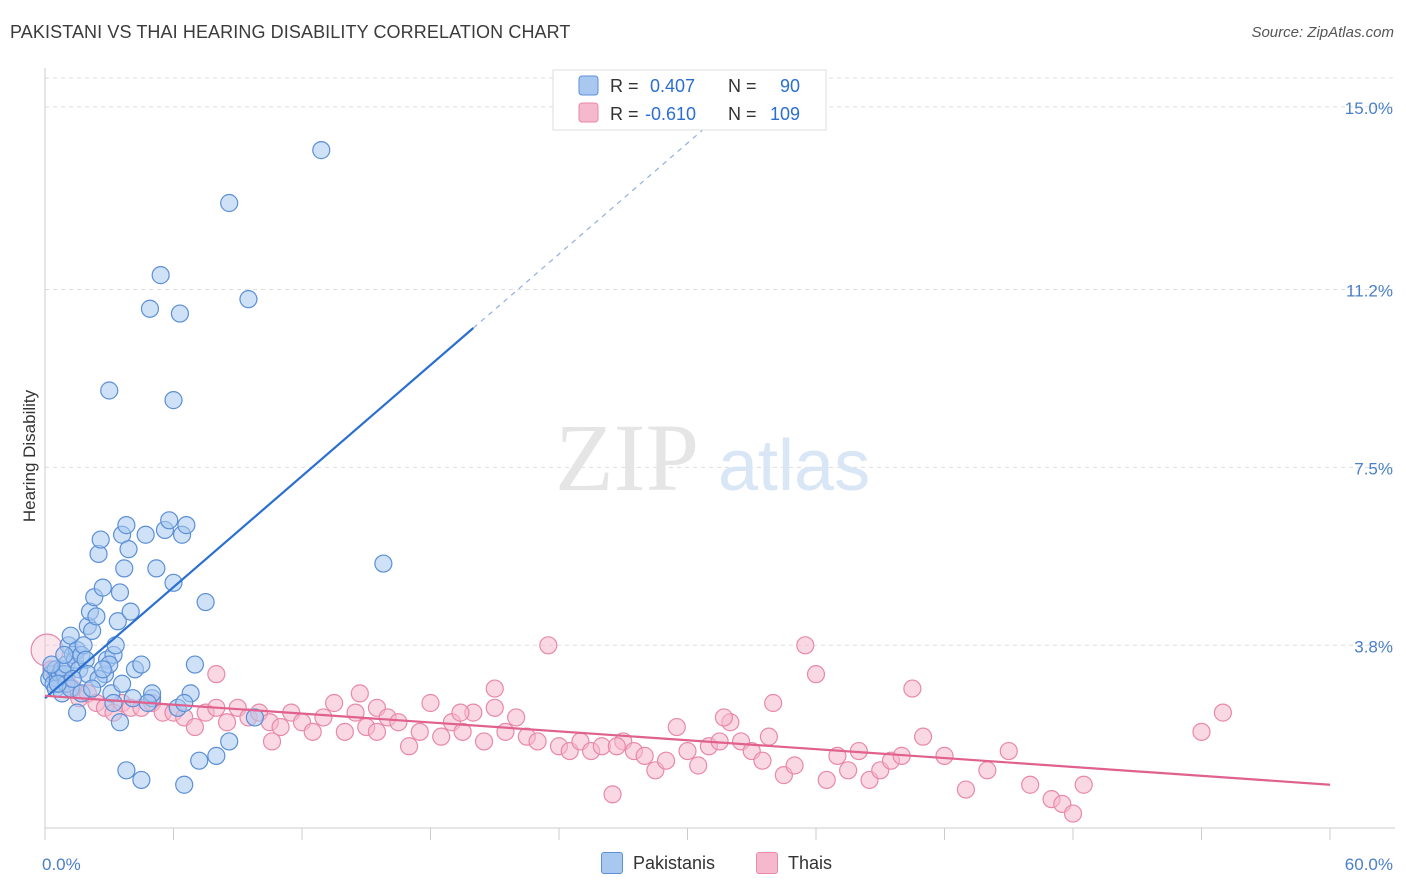  Describe the element at coordinates (810, 862) in the screenshot. I see `legend-label-thais: Thais` at that location.